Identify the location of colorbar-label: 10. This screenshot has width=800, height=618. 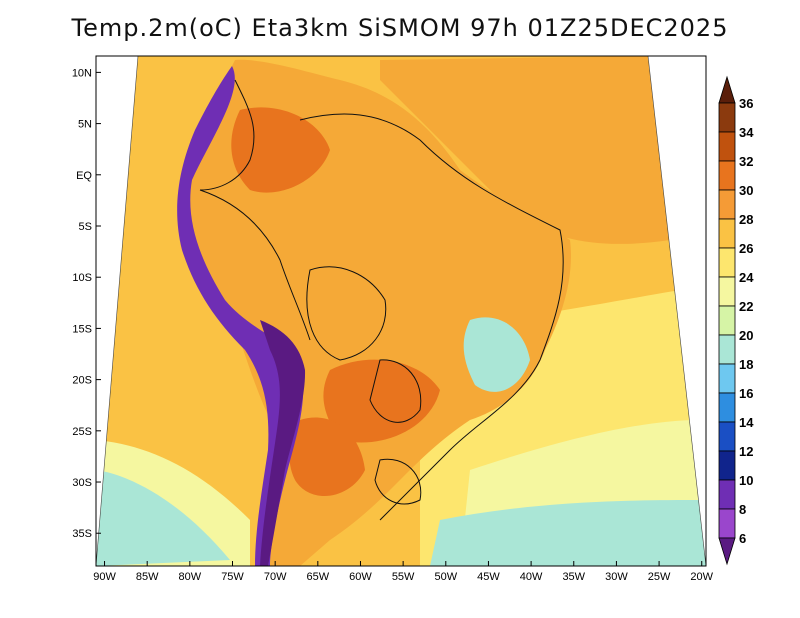
(746, 480).